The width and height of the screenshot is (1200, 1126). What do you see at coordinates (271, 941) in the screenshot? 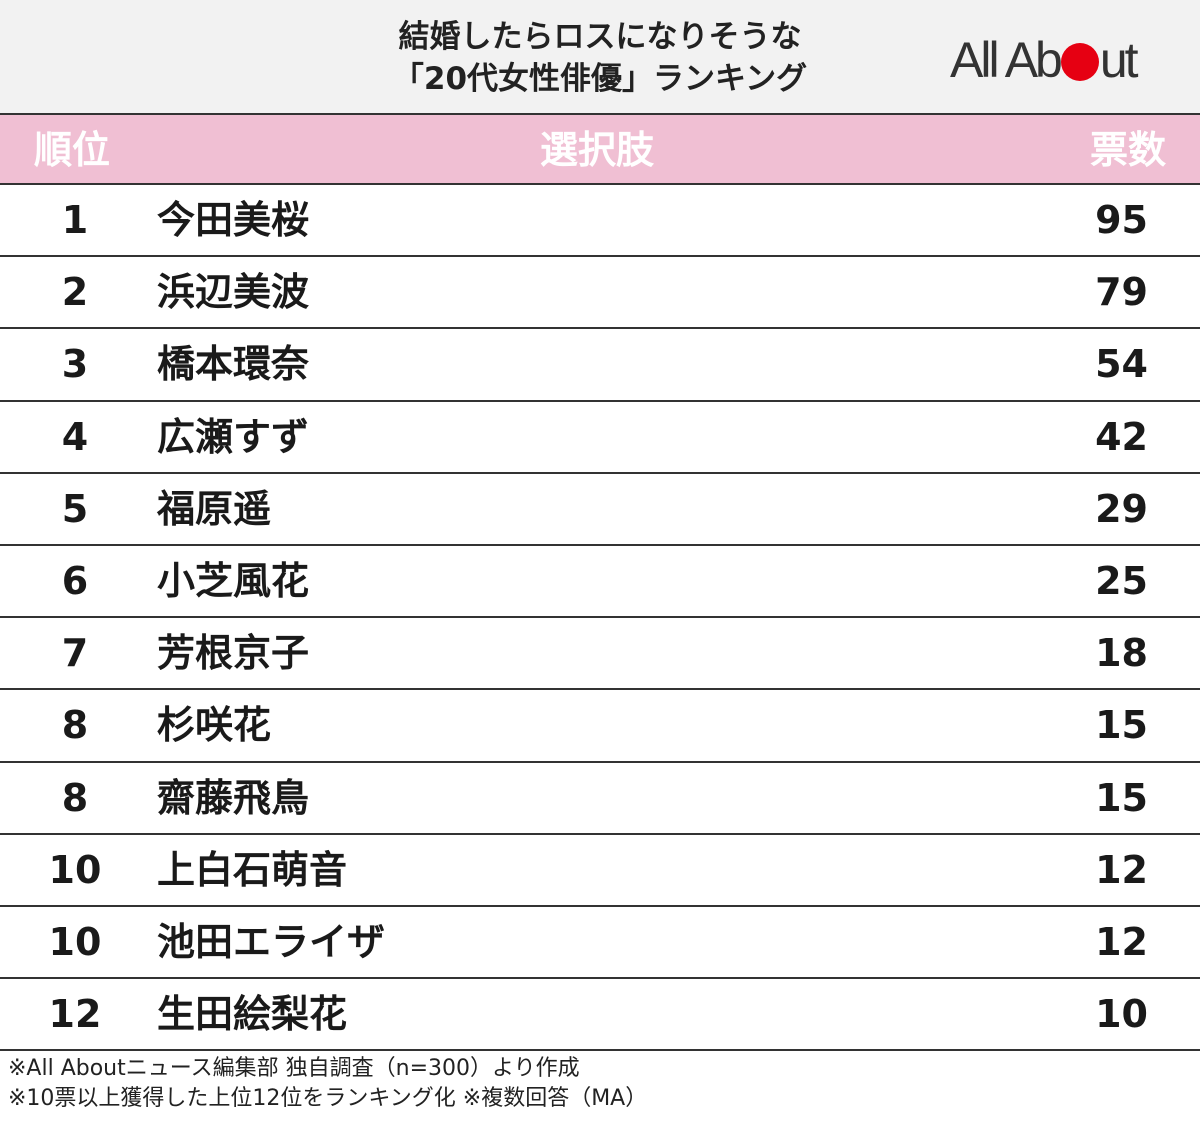
I see `name-cell: 池田エライザ` at bounding box center [271, 941].